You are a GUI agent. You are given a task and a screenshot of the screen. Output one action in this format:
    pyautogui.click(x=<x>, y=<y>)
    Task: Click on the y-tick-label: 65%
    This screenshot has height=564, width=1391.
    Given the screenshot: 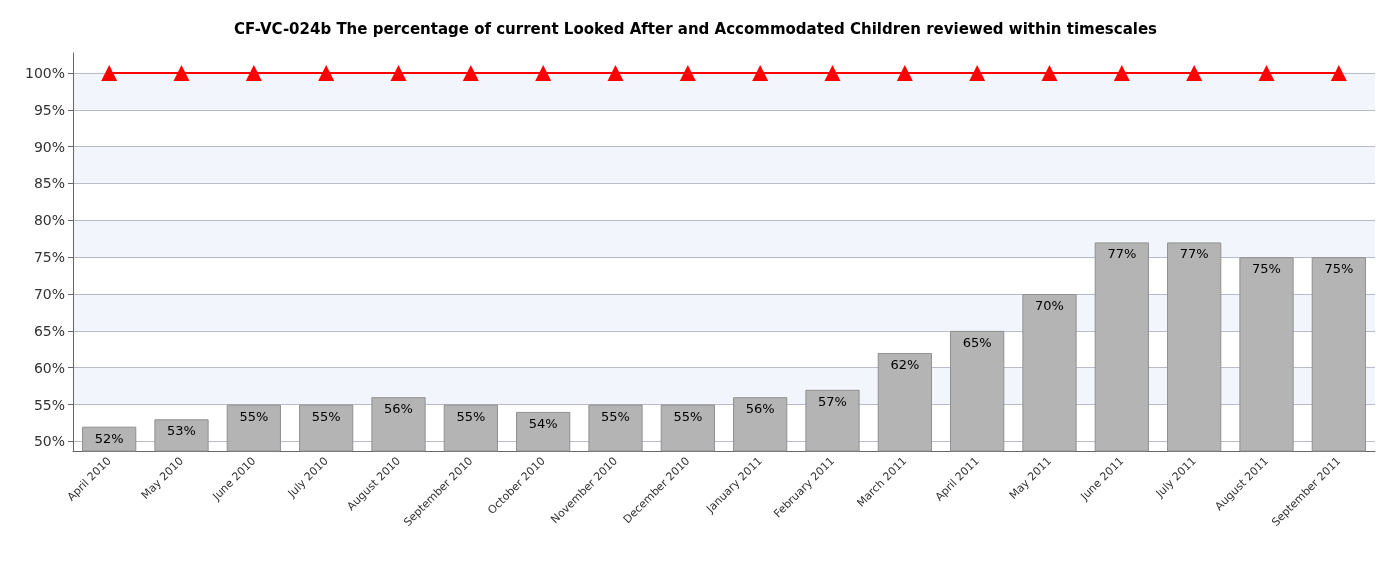 What is the action you would take?
    pyautogui.click(x=49, y=330)
    